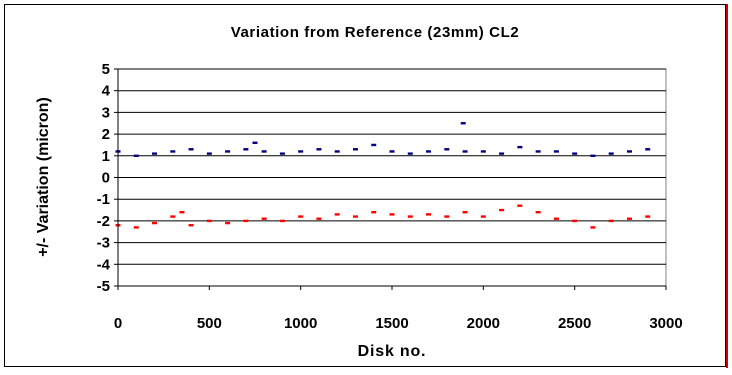  What do you see at coordinates (106, 69) in the screenshot?
I see `y-tick-label: 5` at bounding box center [106, 69].